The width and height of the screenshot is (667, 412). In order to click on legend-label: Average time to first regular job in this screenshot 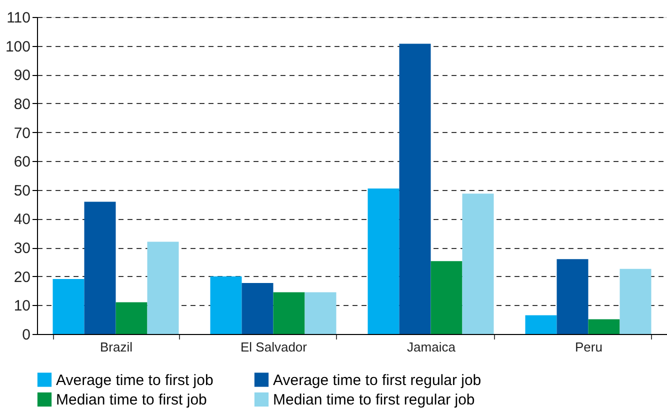, I will do `click(377, 380)`.